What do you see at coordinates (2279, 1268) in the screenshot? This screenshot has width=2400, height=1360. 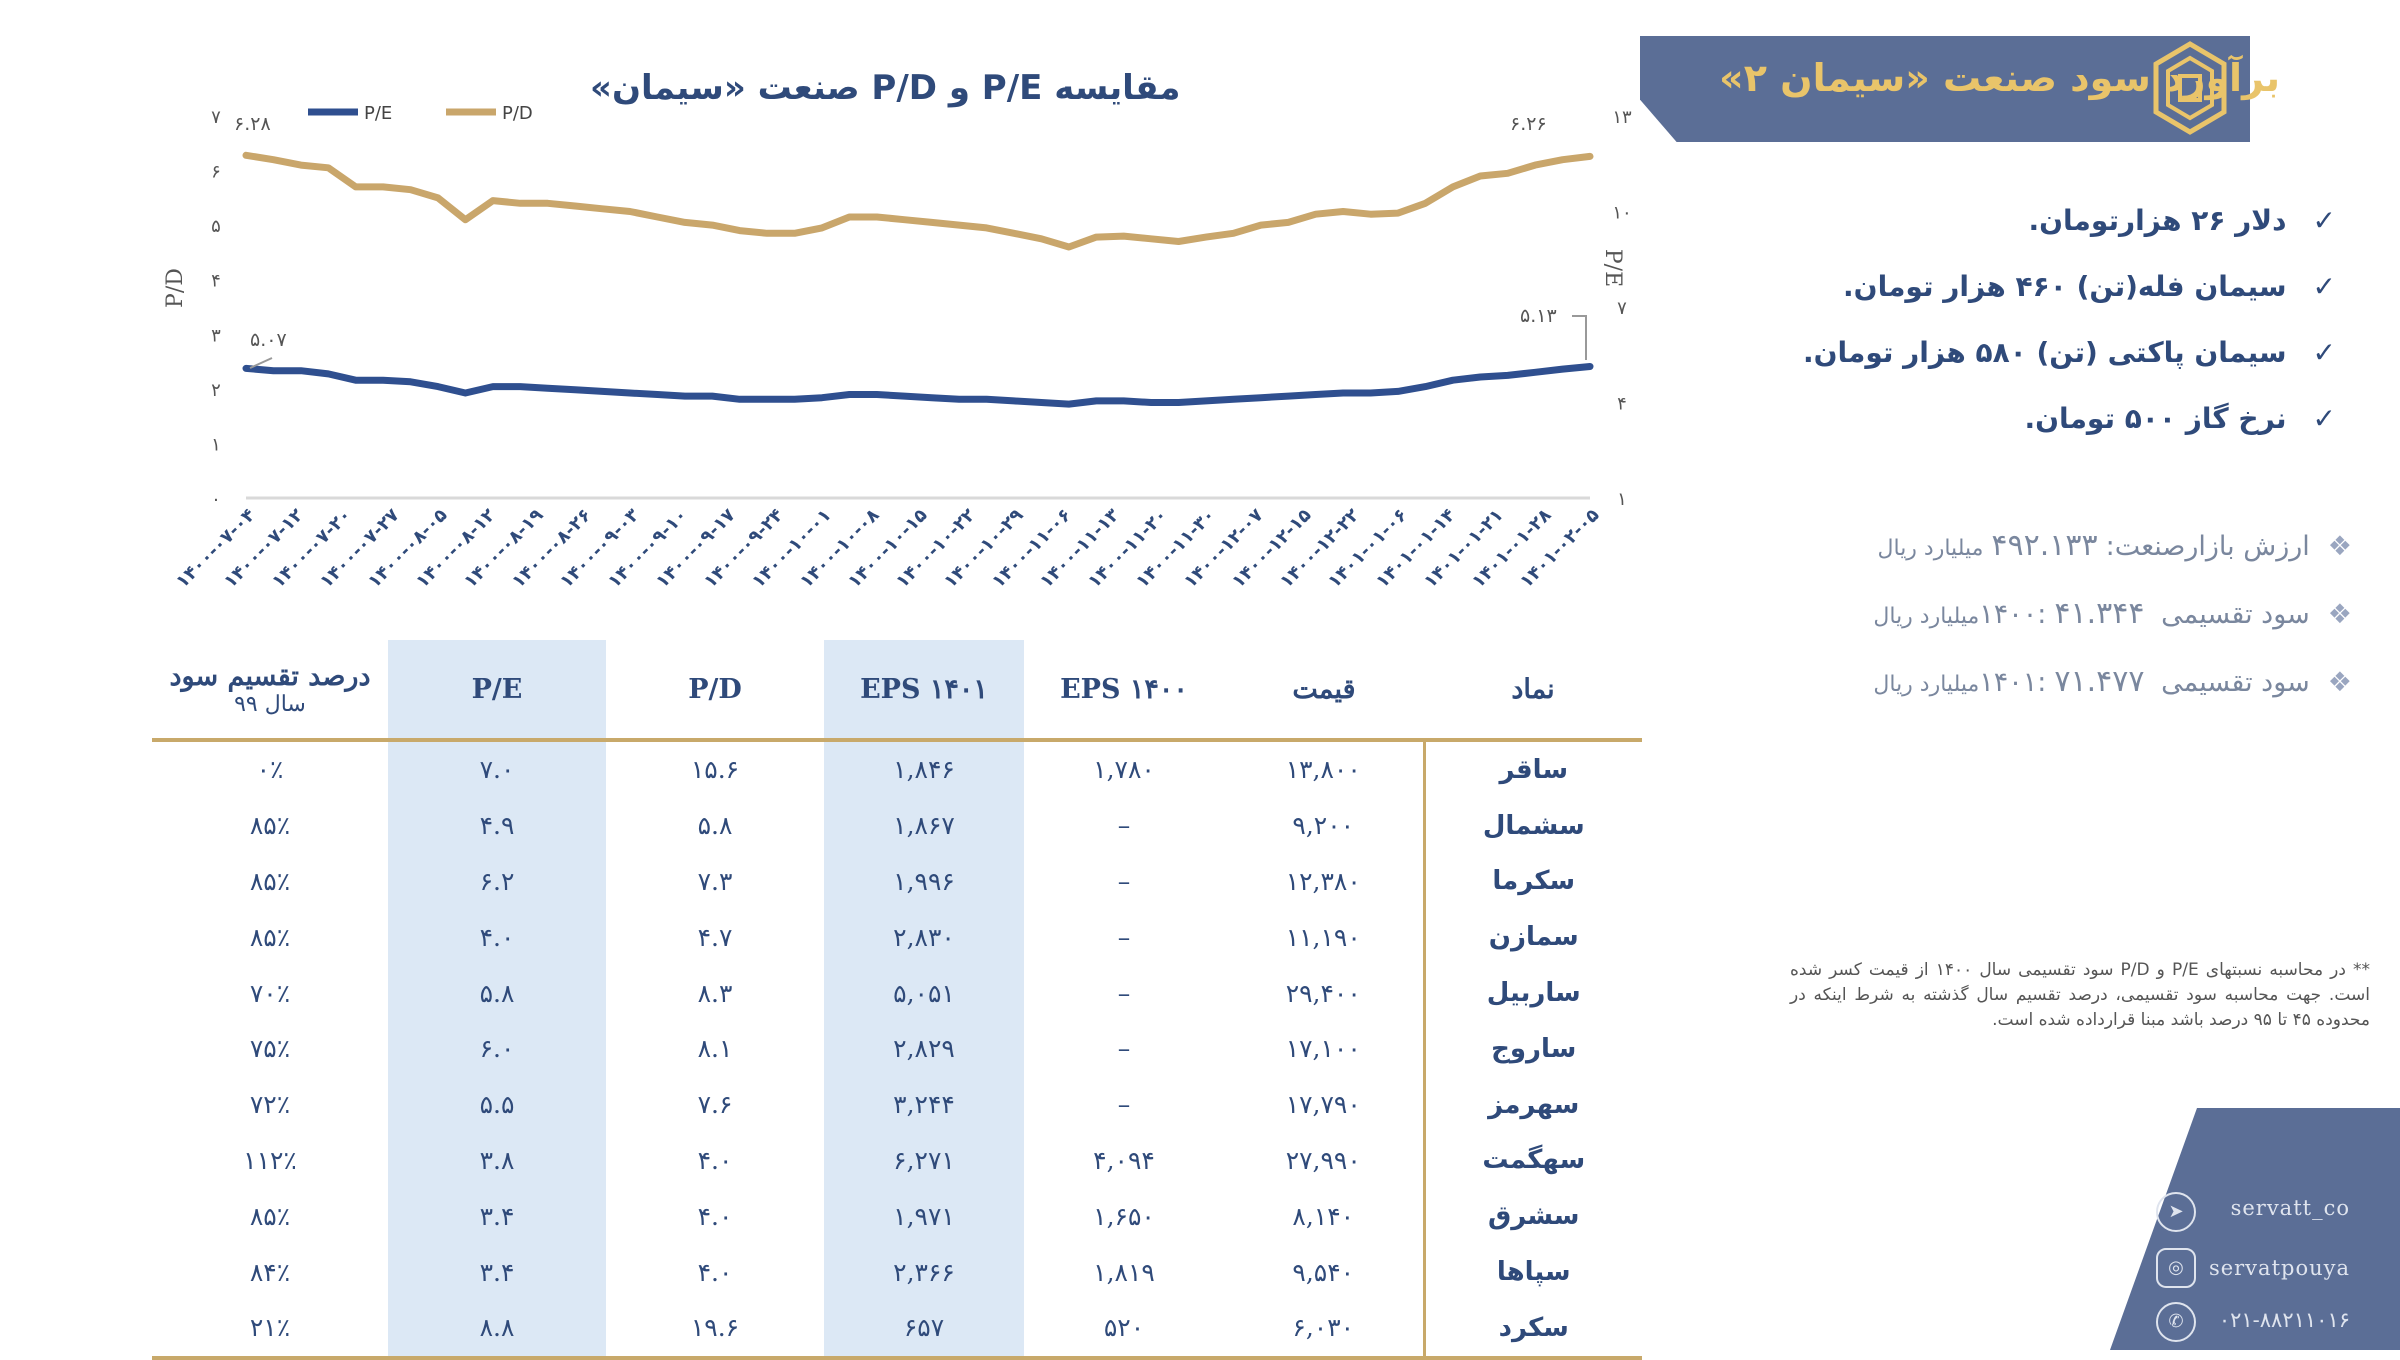 I see `instagram-handle: servatpouya` at bounding box center [2279, 1268].